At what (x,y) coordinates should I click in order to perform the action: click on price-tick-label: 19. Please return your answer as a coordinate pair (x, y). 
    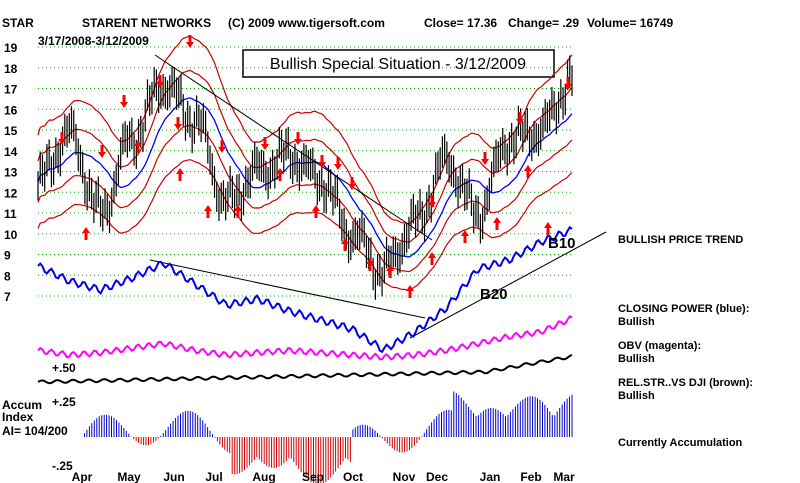
    Looking at the image, I should click on (11, 48).